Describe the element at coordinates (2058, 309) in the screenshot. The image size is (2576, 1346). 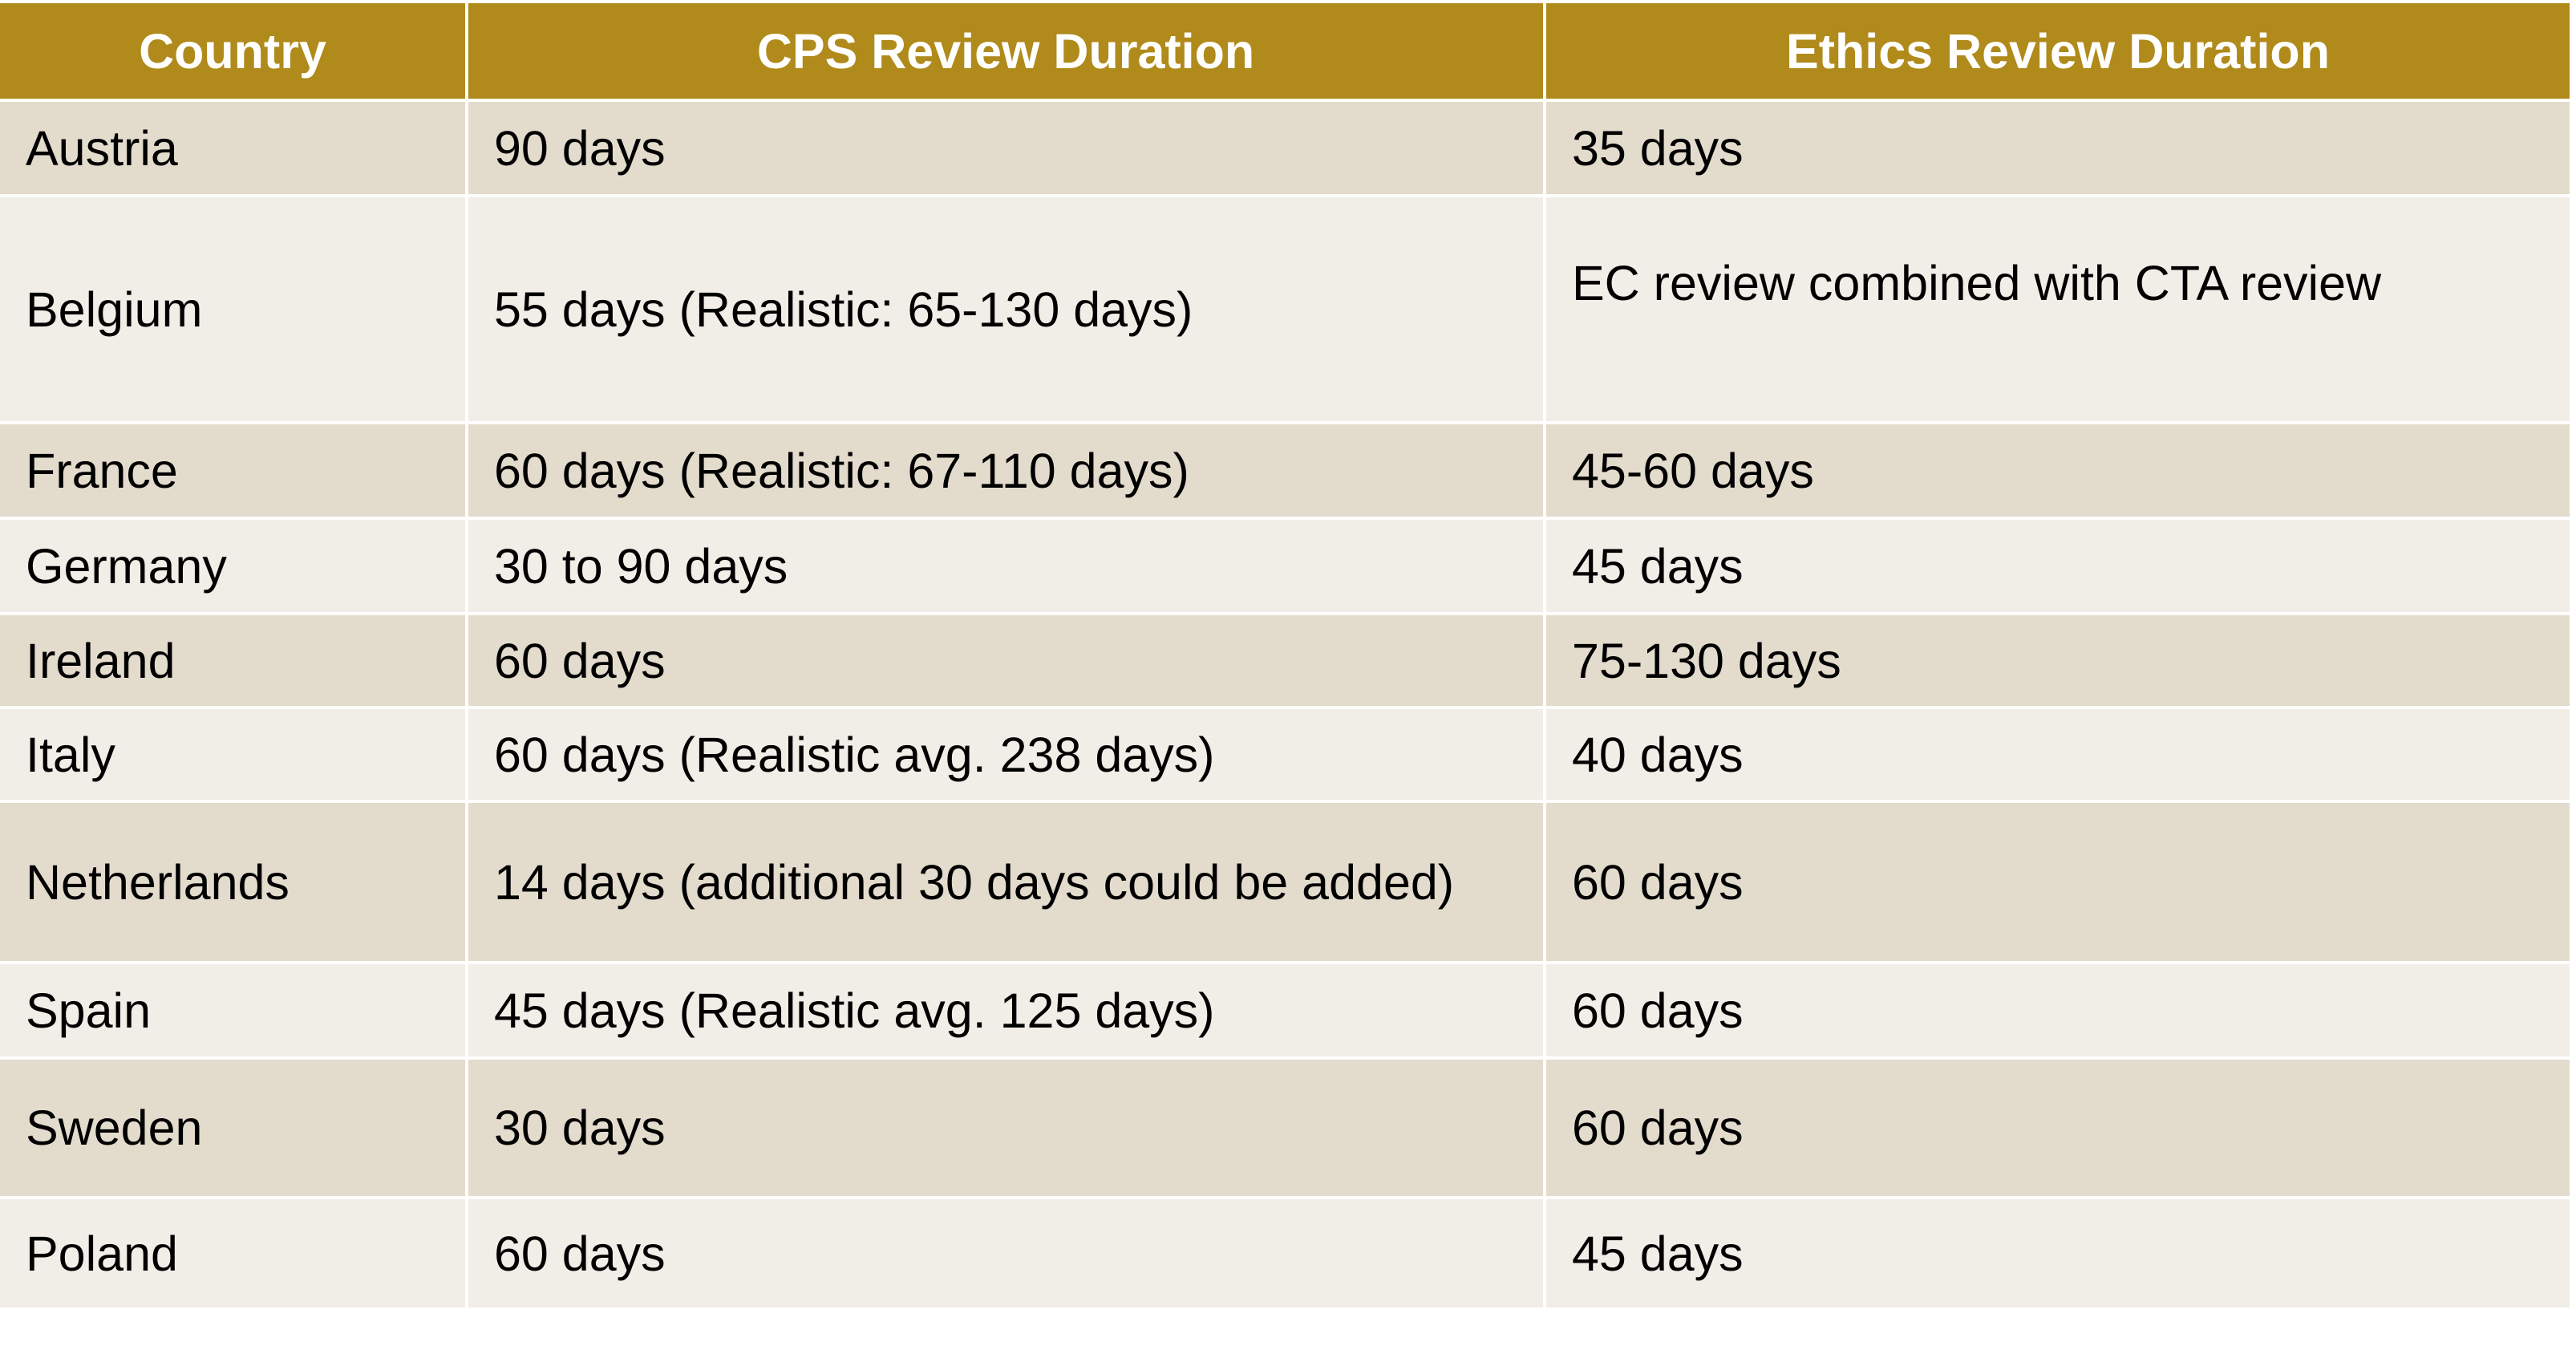
I see `table-cell: EC review combined with CTA review` at that location.